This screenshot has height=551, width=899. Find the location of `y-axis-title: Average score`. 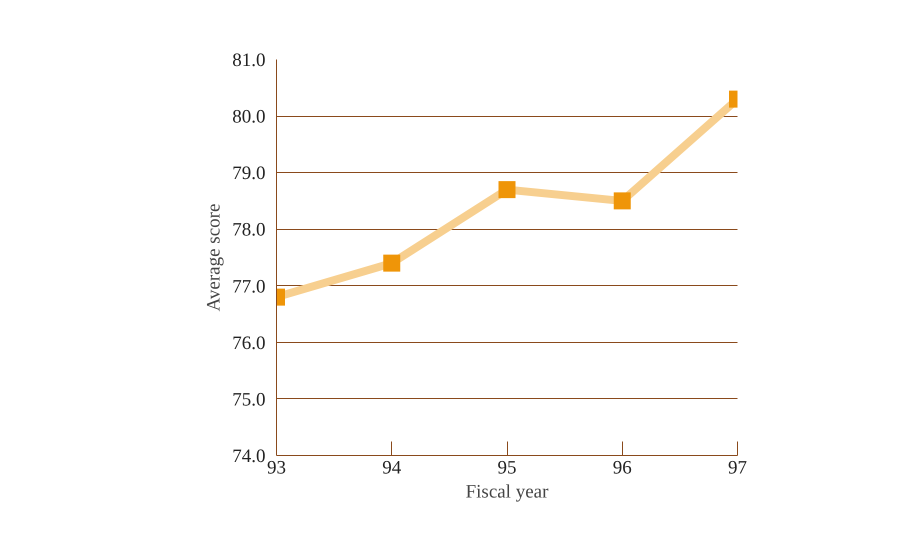

y-axis-title: Average score is located at coordinates (213, 258).